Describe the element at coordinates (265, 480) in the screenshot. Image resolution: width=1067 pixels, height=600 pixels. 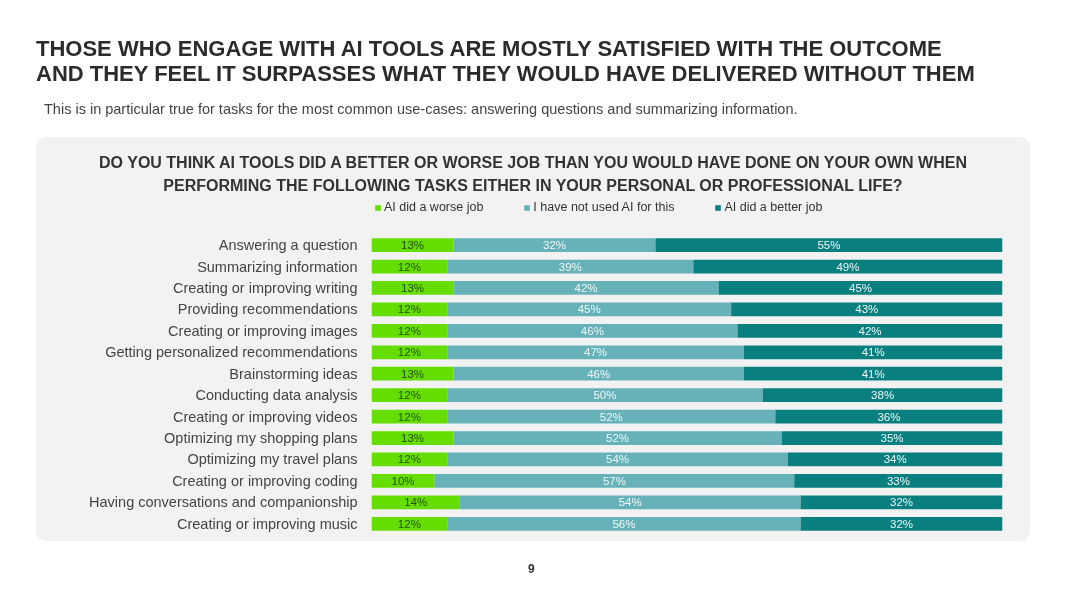
I see `y-tick-label: Creating or improving coding` at that location.